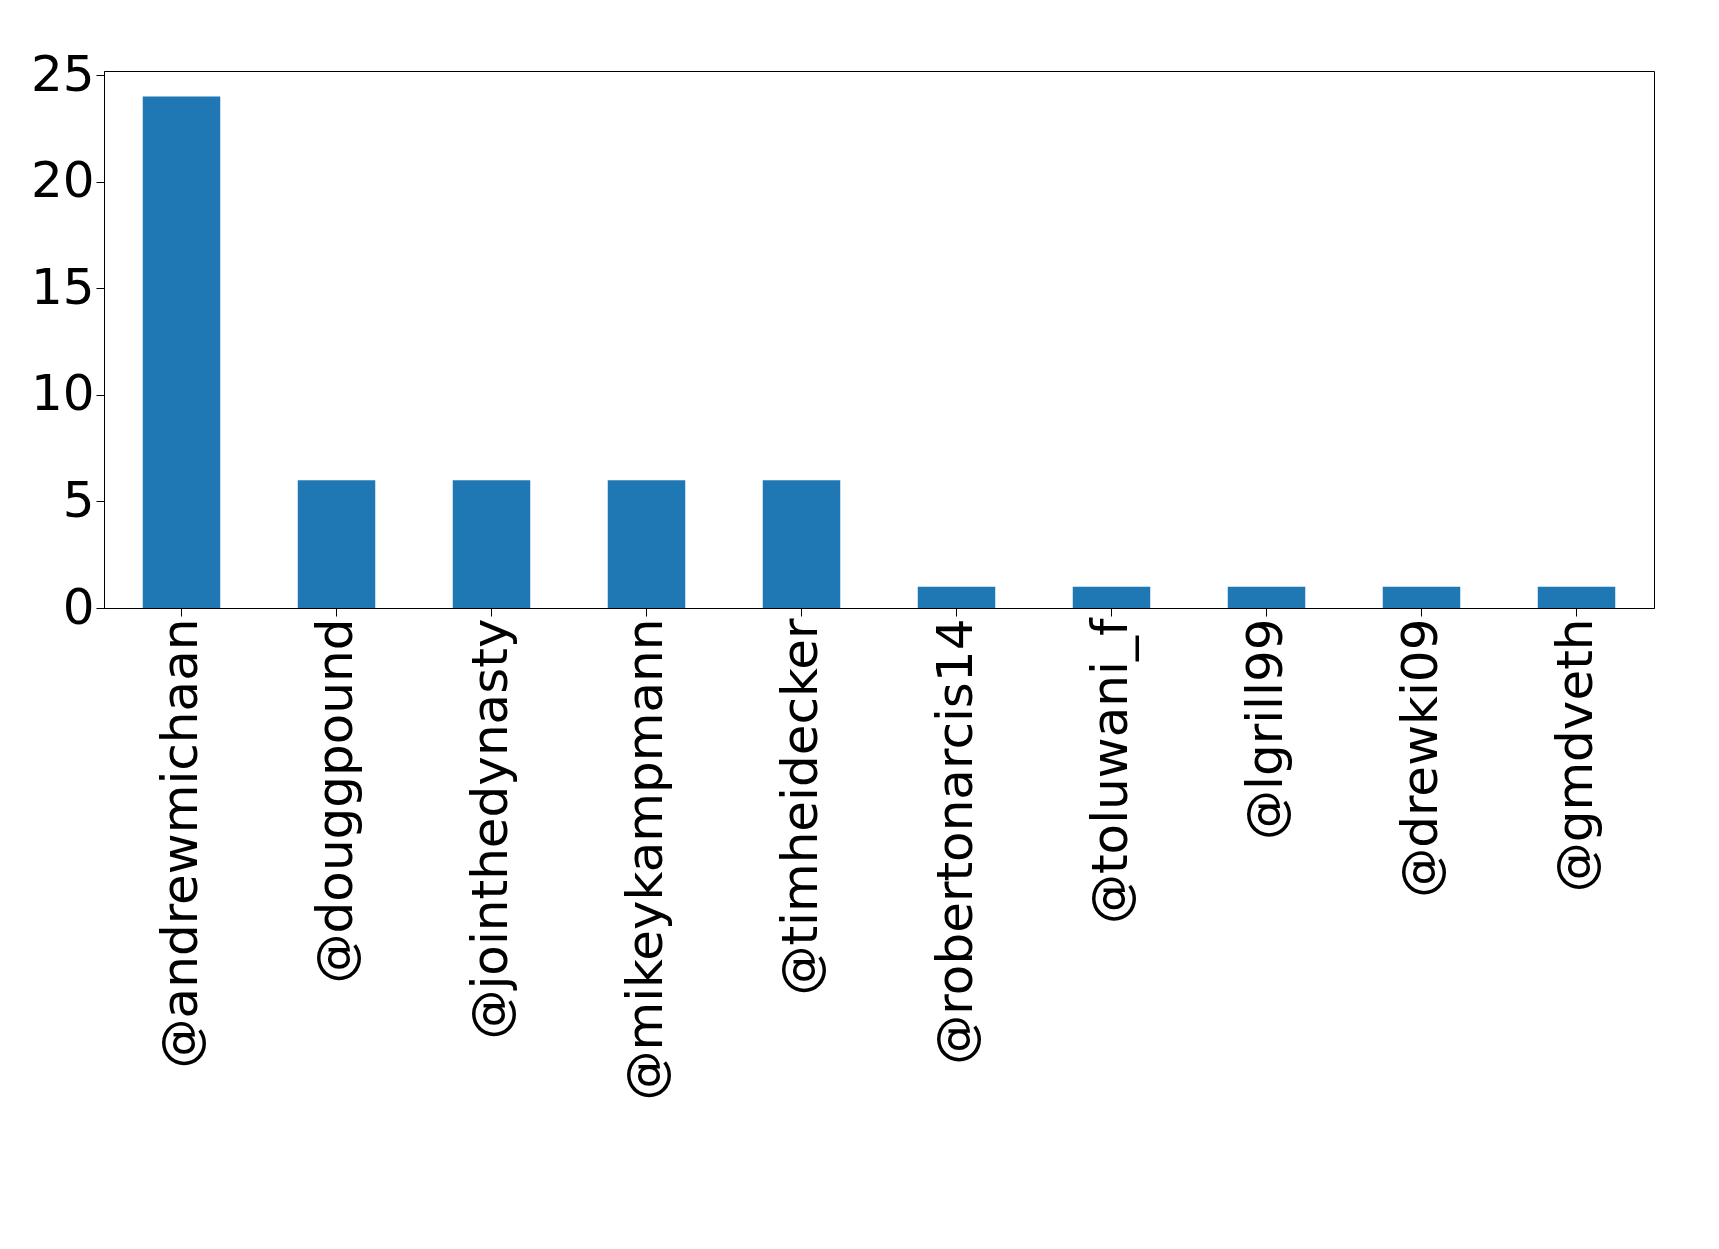  I want to click on y-tick-label: 5, so click(78, 499).